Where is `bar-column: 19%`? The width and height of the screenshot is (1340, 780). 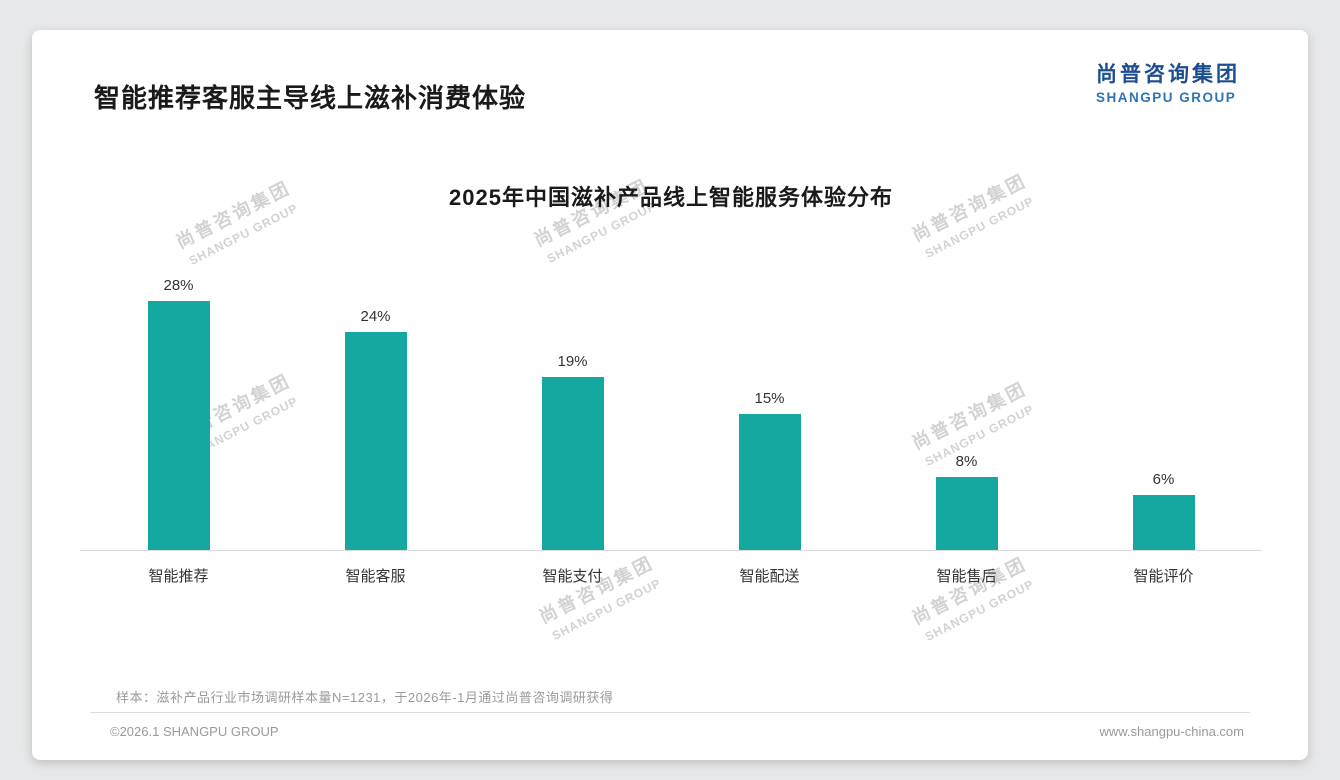
bar-column: 19% is located at coordinates (572, 413).